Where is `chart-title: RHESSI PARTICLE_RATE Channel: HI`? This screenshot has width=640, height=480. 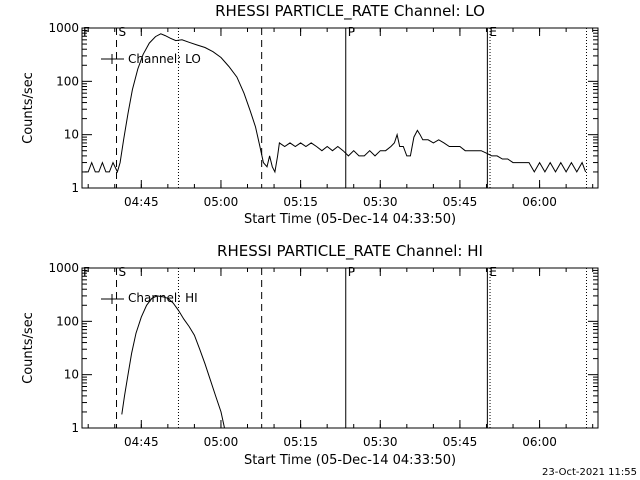 chart-title: RHESSI PARTICLE_RATE Channel: HI is located at coordinates (350, 251).